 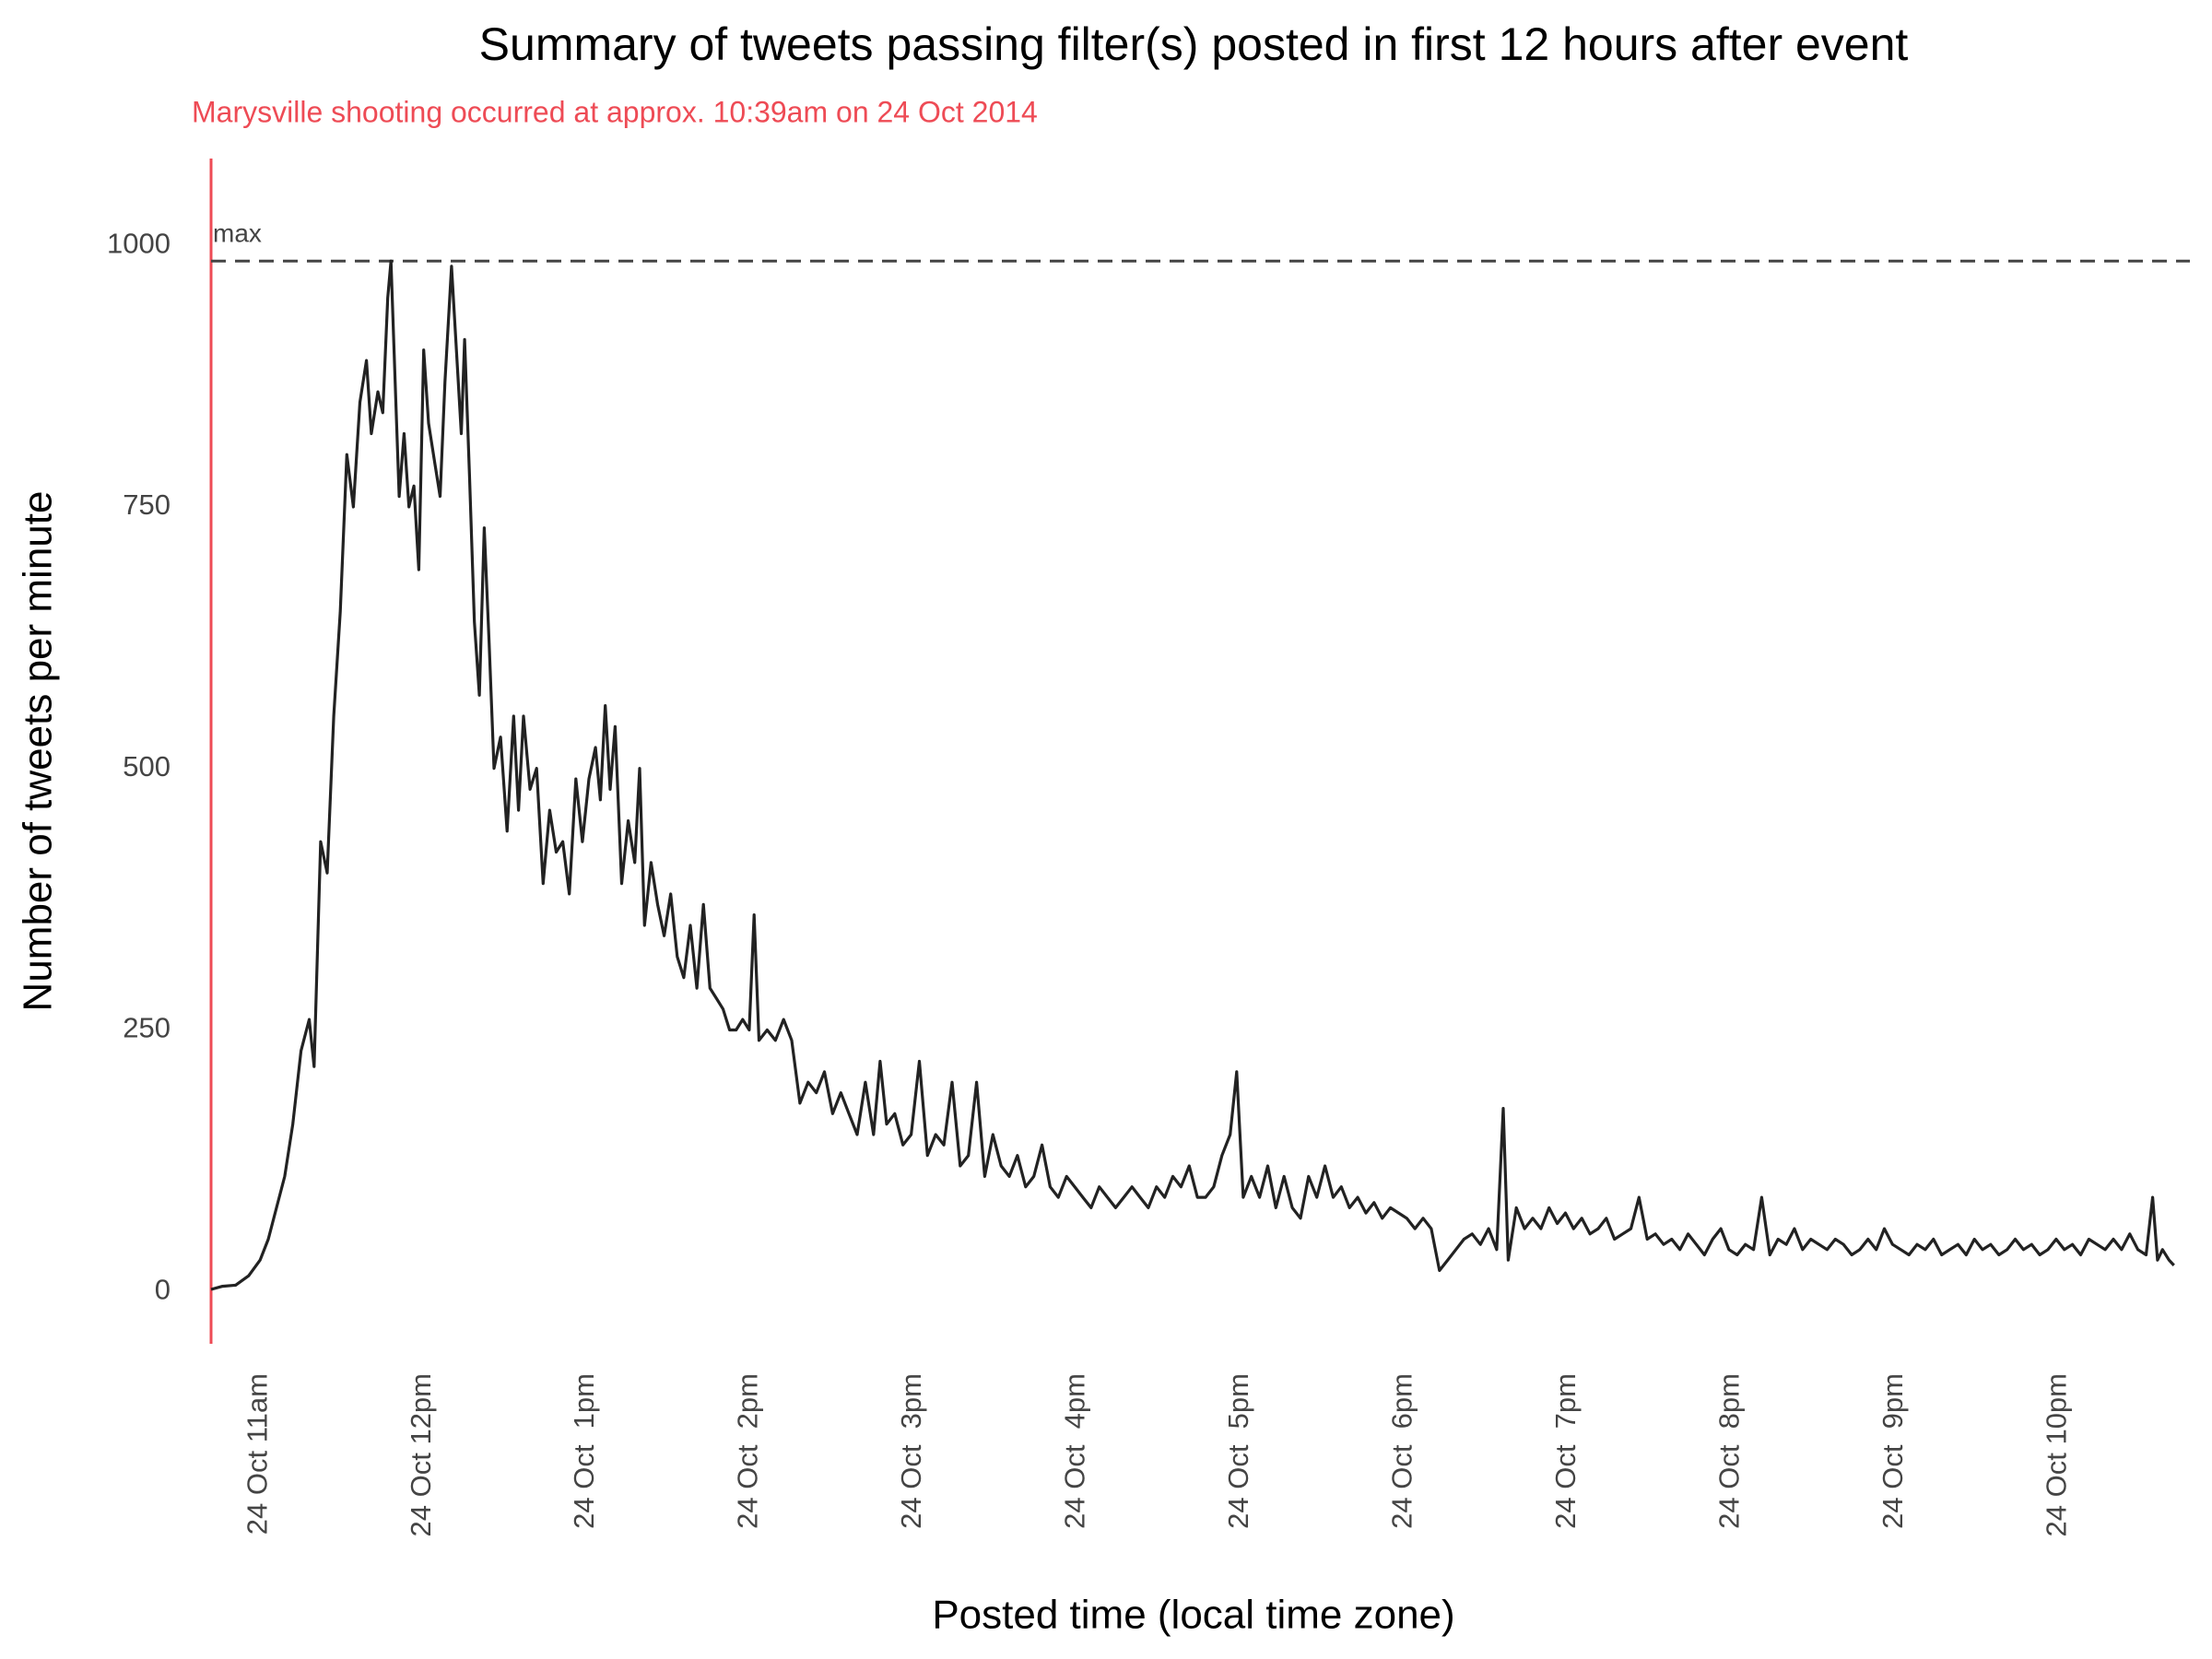 I want to click on x-tick-label: 24 Oct 7pm, so click(x=1565, y=1451).